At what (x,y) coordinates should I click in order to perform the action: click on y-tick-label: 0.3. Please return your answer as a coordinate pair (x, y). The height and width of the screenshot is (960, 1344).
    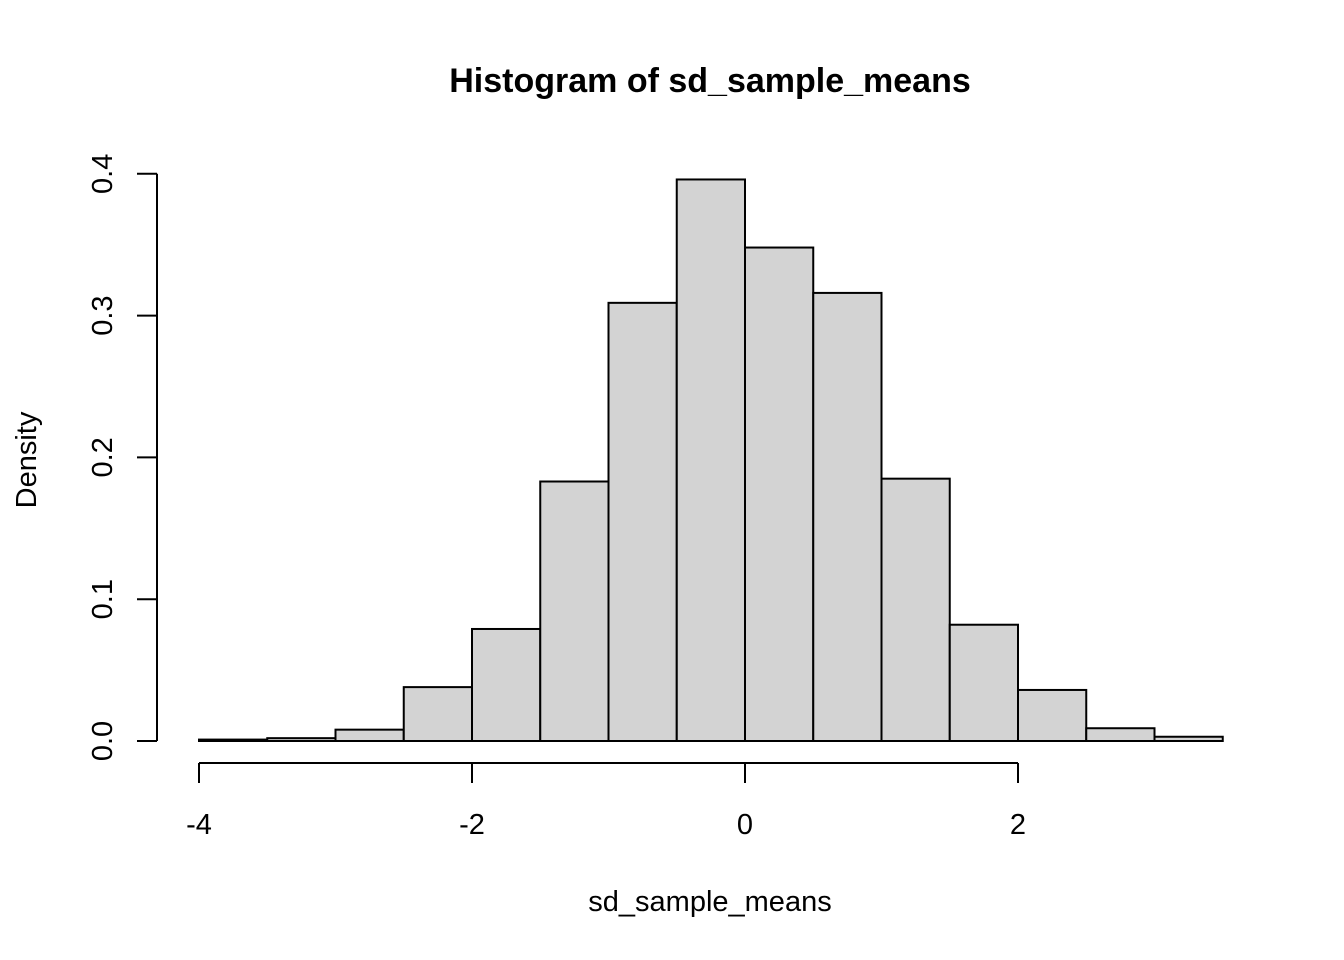
    Looking at the image, I should click on (103, 315).